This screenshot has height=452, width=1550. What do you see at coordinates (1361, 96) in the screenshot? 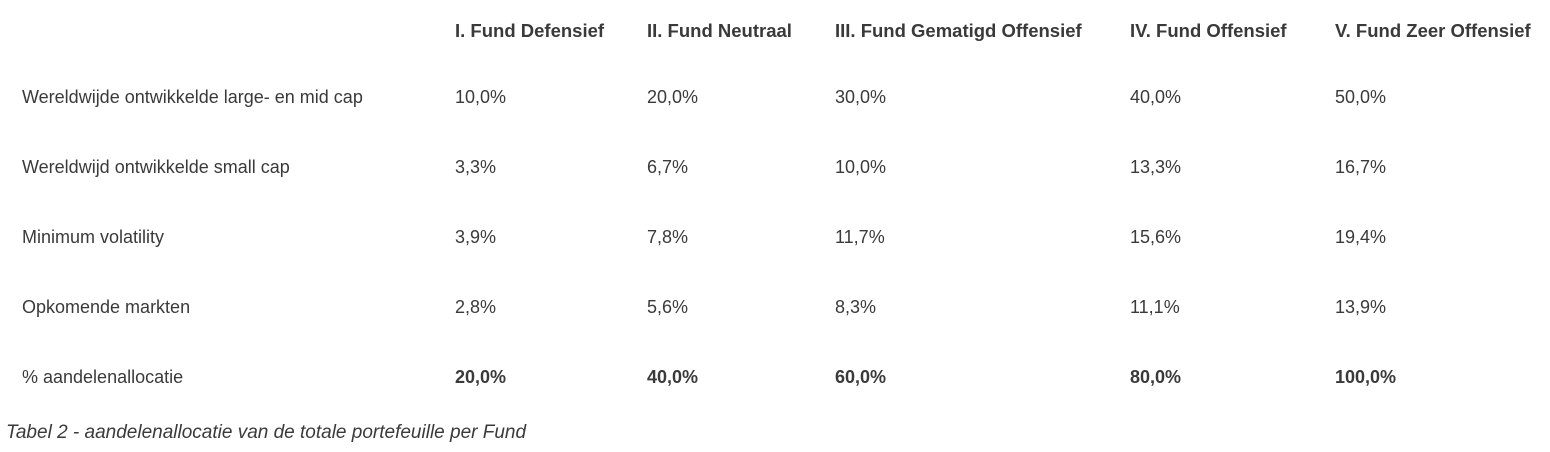
I see `cell-value: 50,0%` at bounding box center [1361, 96].